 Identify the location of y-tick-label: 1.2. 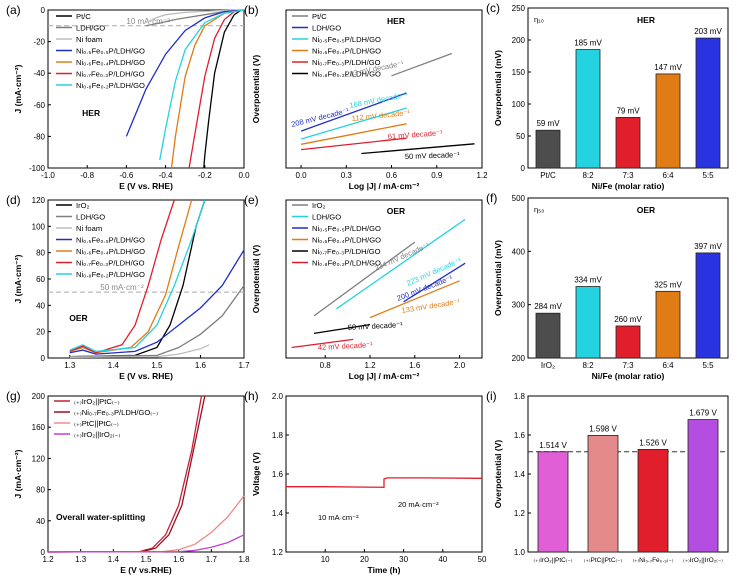
(278, 552).